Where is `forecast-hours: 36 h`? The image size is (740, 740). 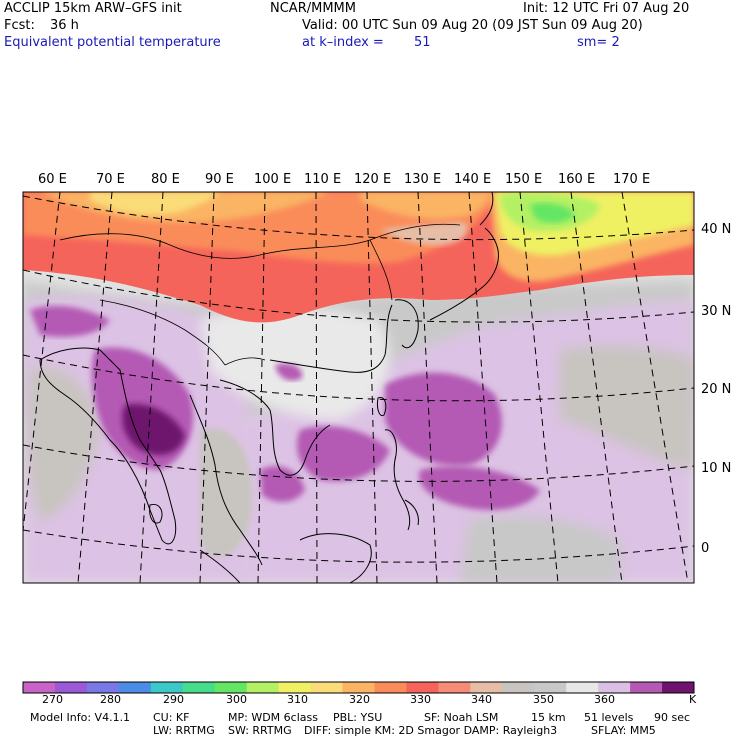
forecast-hours: 36 h is located at coordinates (64, 25).